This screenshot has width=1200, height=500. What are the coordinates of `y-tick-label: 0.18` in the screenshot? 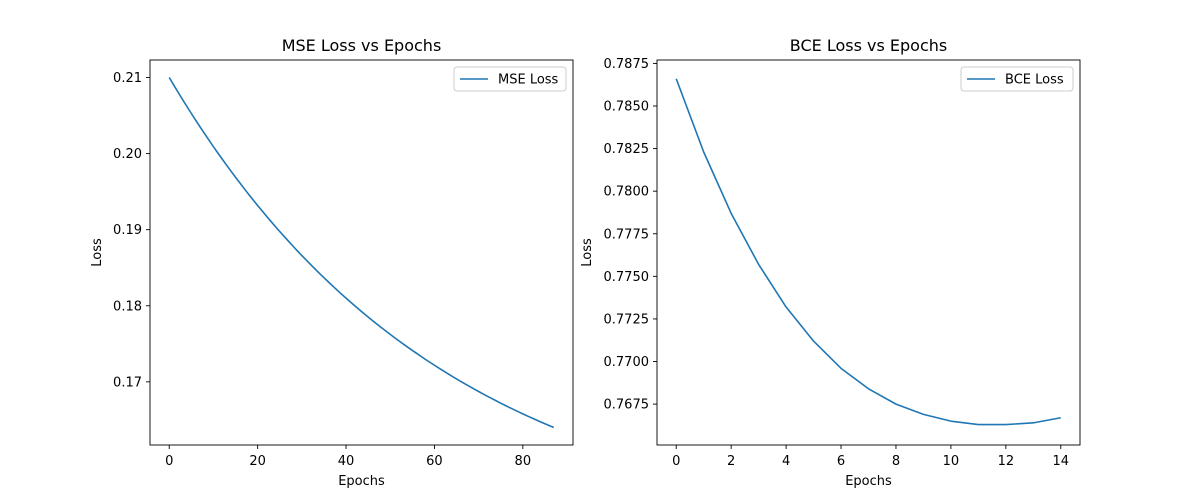 It's located at (127, 306).